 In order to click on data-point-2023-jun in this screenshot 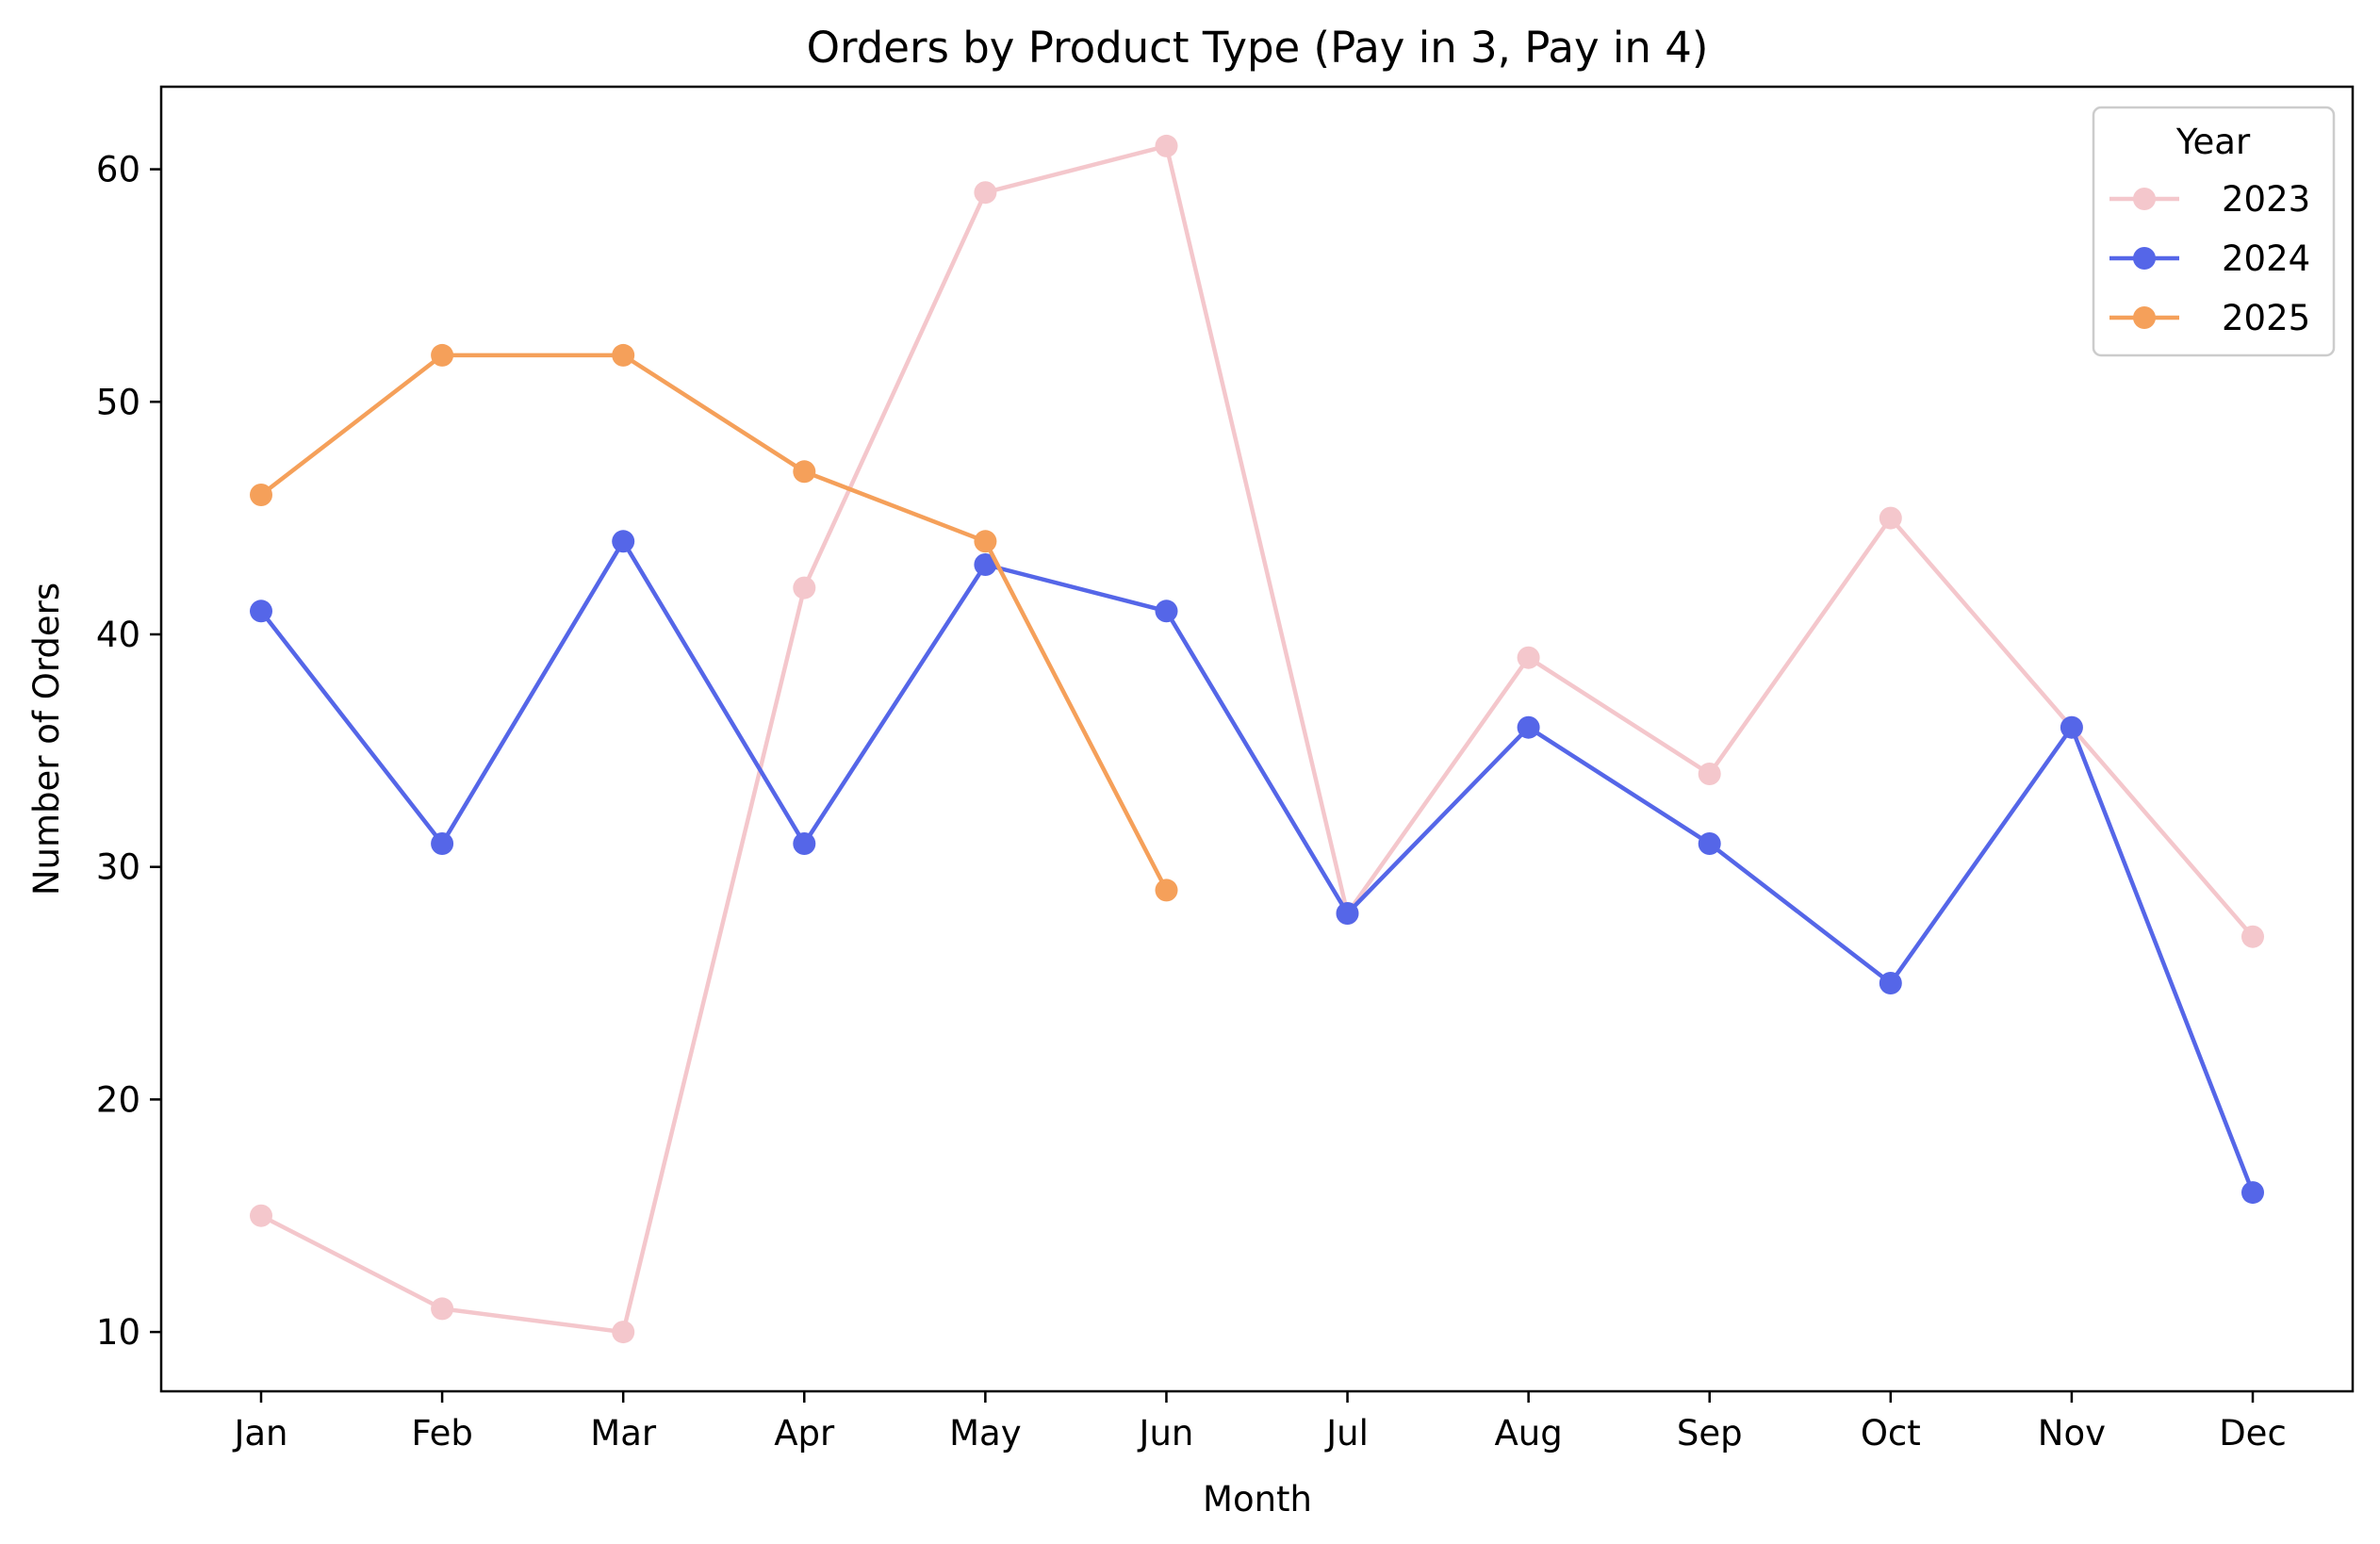, I will do `click(1166, 145)`.